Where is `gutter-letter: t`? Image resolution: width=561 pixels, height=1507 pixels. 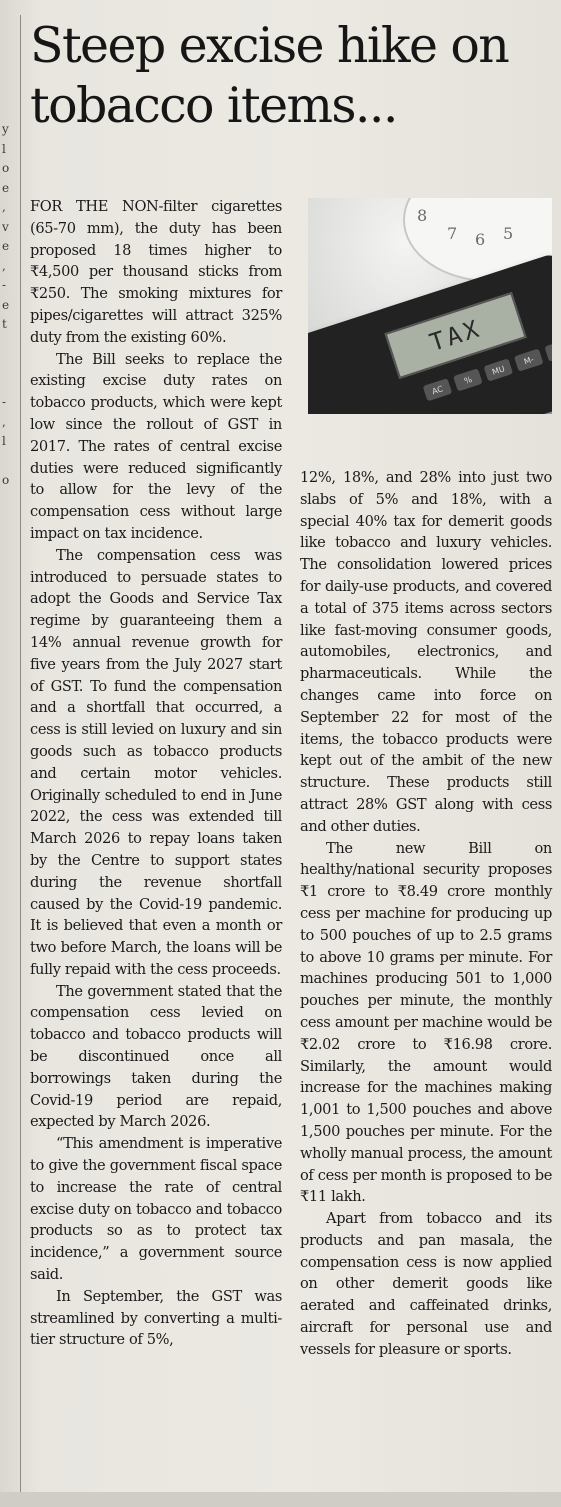 gutter-letter: t is located at coordinates (4, 324).